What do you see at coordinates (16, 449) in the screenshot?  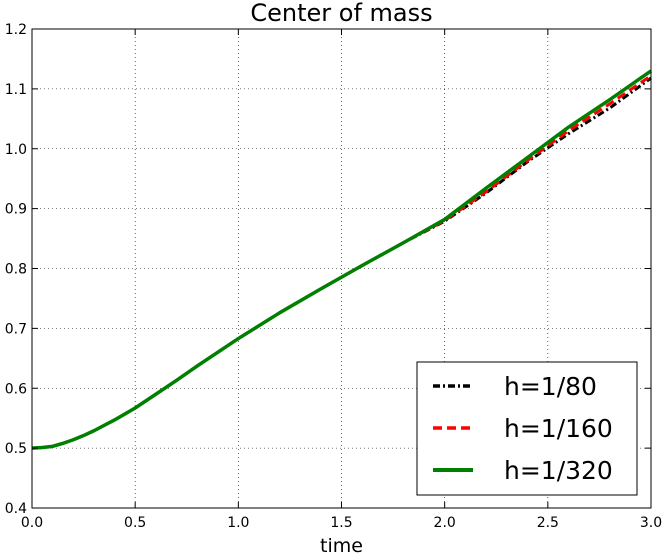 I see `y-tick-label: 0.5` at bounding box center [16, 449].